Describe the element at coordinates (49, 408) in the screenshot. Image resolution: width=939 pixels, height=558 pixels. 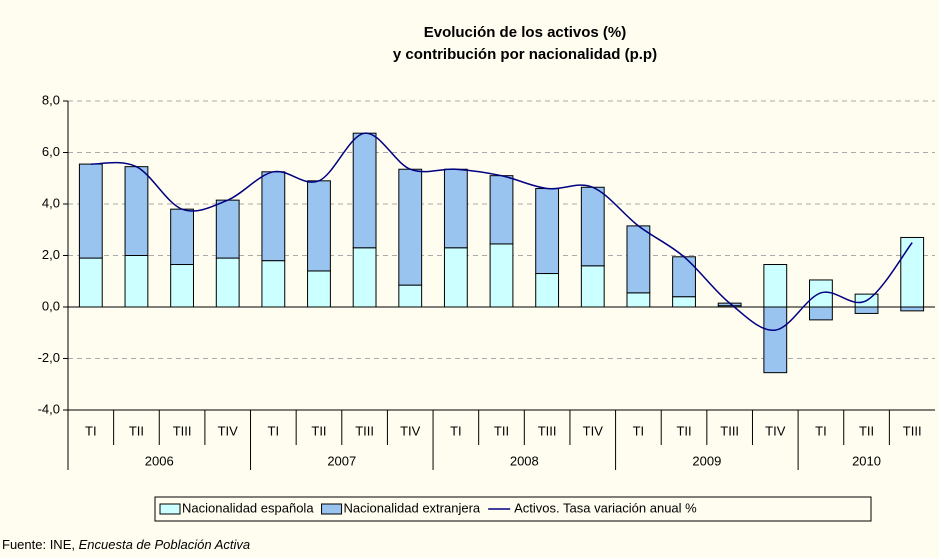
I see `y-tick-label: -4,0` at that location.